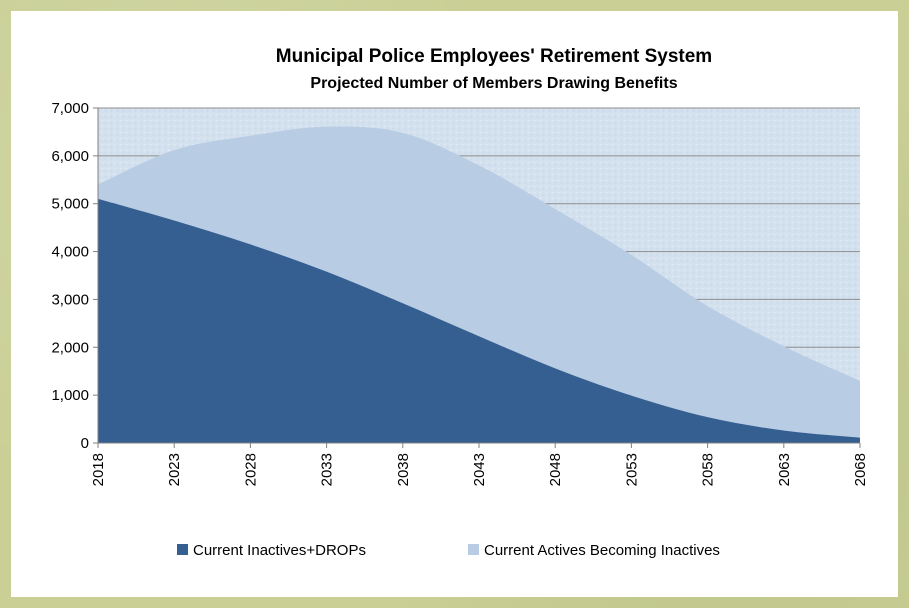 This screenshot has height=608, width=909. What do you see at coordinates (174, 469) in the screenshot?
I see `x-tick-label: 2023` at bounding box center [174, 469].